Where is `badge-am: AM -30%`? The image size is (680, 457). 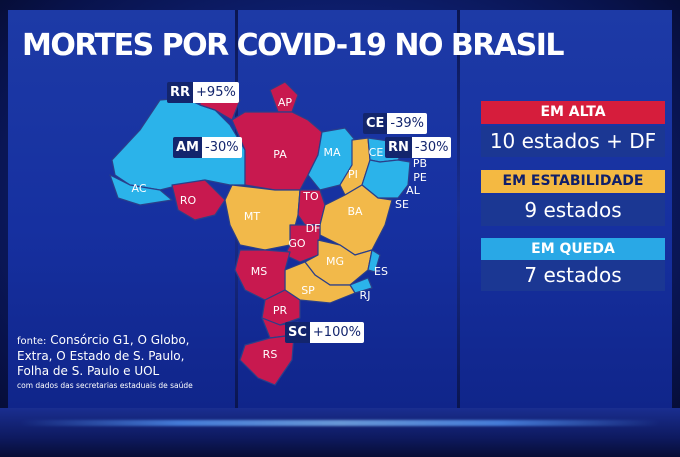
badge-am: AM -30% is located at coordinates (207, 147).